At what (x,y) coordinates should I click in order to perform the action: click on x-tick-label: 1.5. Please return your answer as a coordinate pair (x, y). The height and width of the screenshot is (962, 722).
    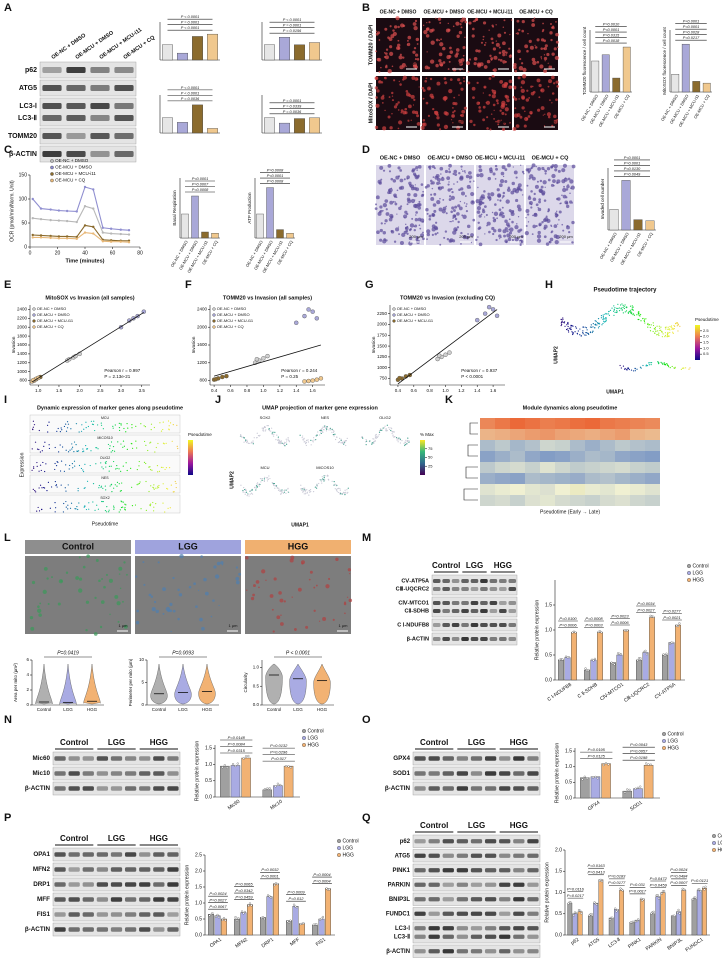
    Looking at the image, I should click on (59, 390).